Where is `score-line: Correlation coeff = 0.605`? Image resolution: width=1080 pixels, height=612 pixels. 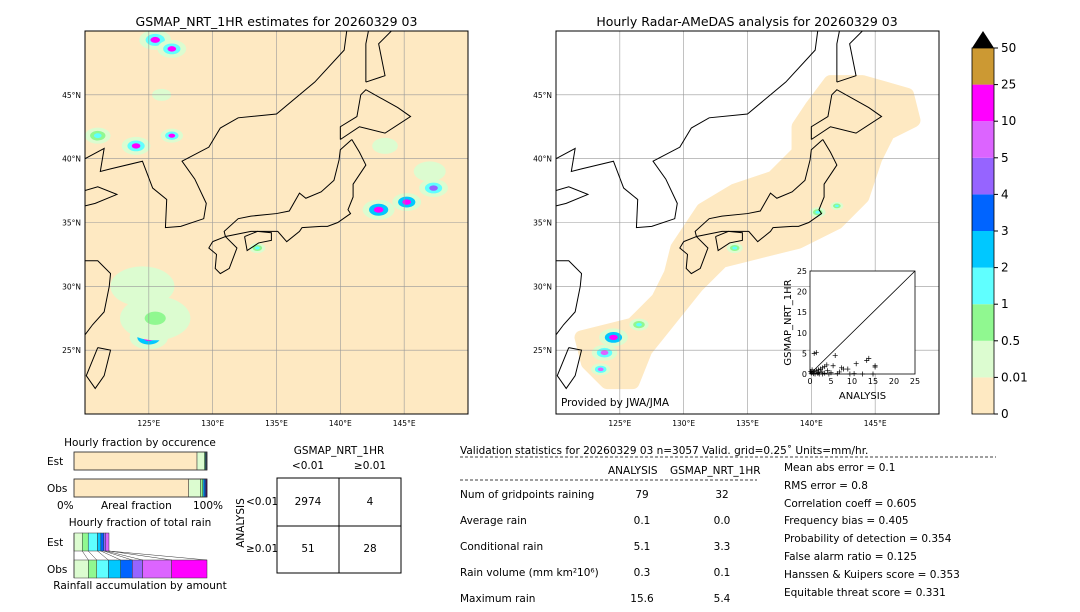 score-line: Correlation coeff = 0.605 is located at coordinates (850, 503).